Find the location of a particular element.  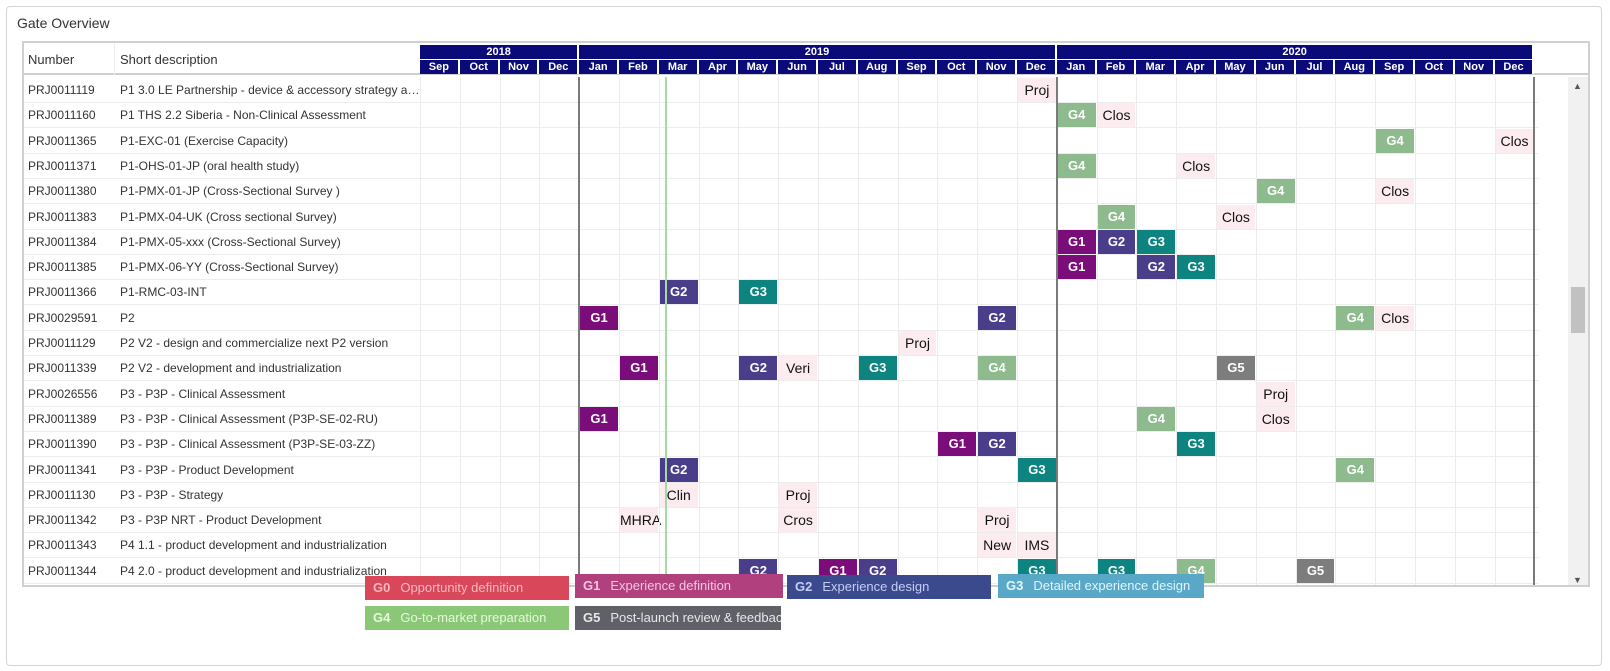

month-header: Jan is located at coordinates (599, 67).